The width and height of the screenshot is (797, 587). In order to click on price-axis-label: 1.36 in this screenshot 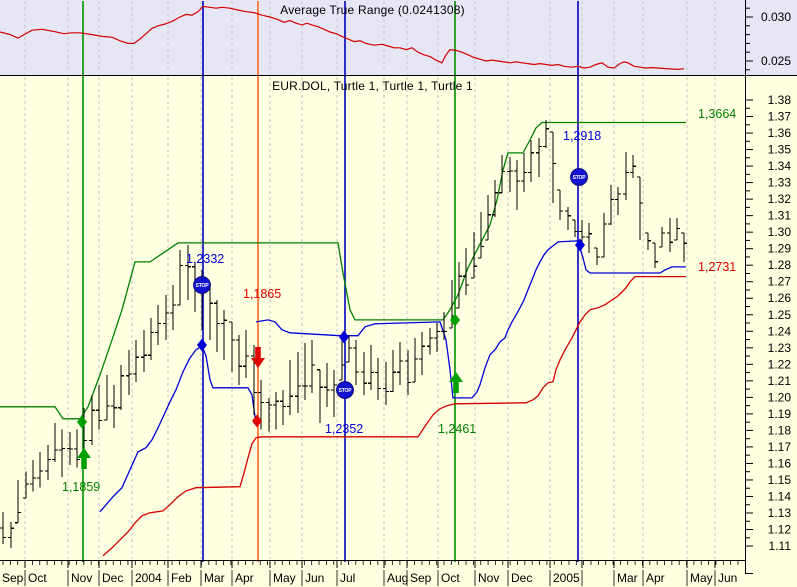, I will do `click(780, 133)`.